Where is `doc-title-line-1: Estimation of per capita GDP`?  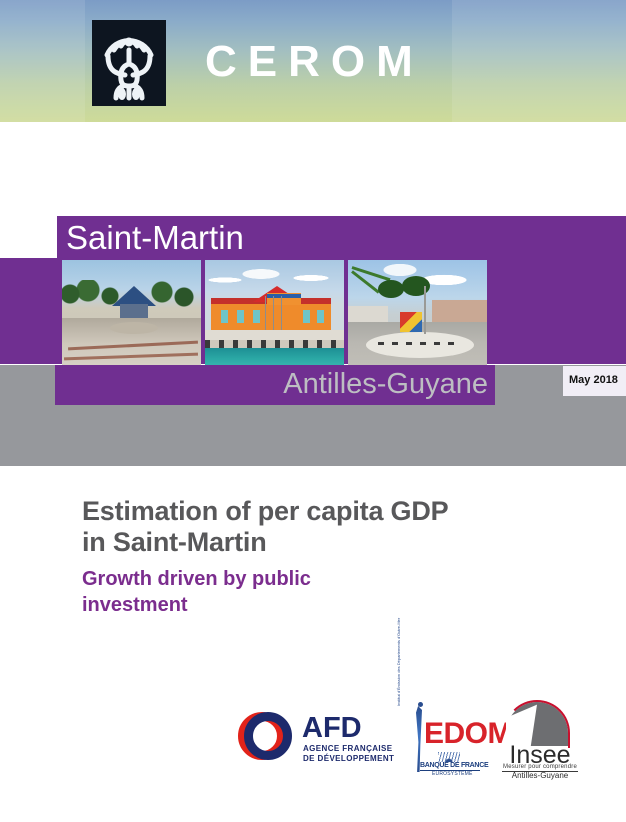 doc-title-line-1: Estimation of per capita GDP is located at coordinates (265, 511).